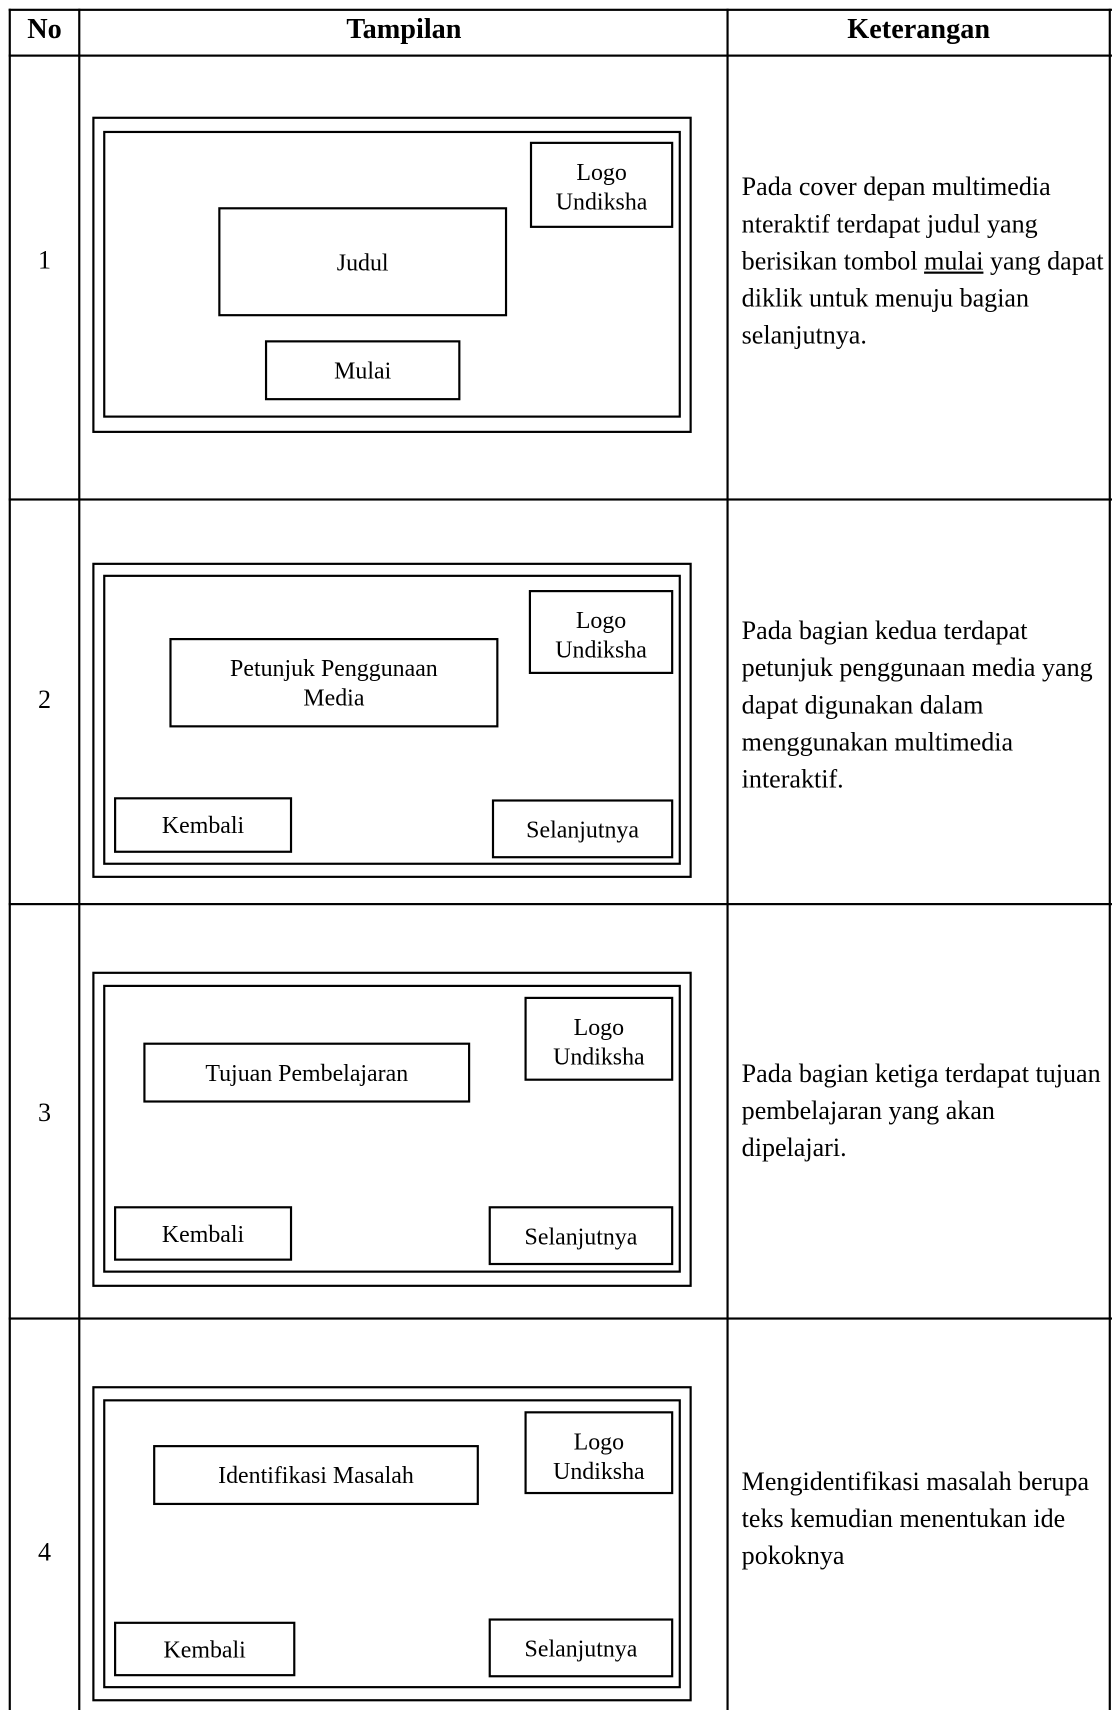 Image resolution: width=1112 pixels, height=1710 pixels. I want to click on title-box: Identifikasi Masalah, so click(316, 1475).